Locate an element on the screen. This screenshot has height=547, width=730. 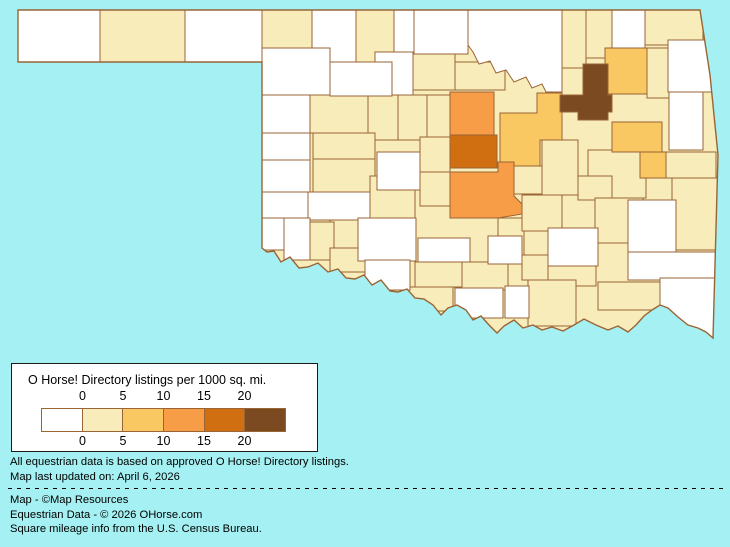
legend-tick-top-15: 15 is located at coordinates (204, 396).